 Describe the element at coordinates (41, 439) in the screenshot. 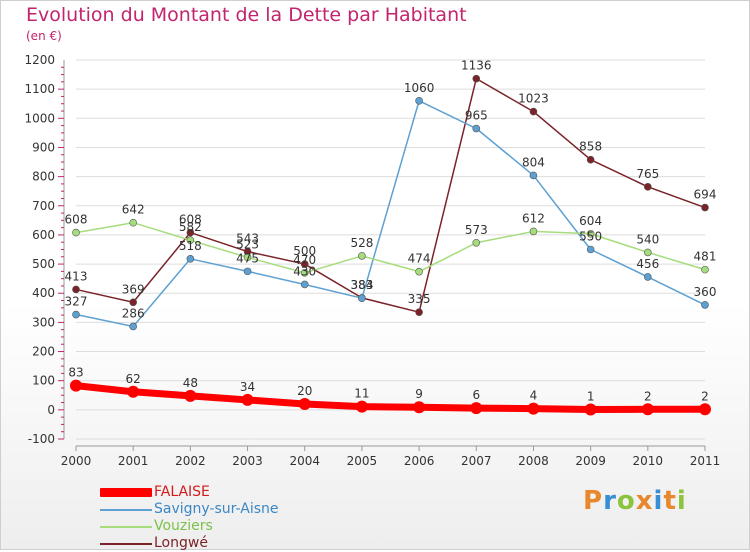

I see `y-tick-label: -100` at that location.